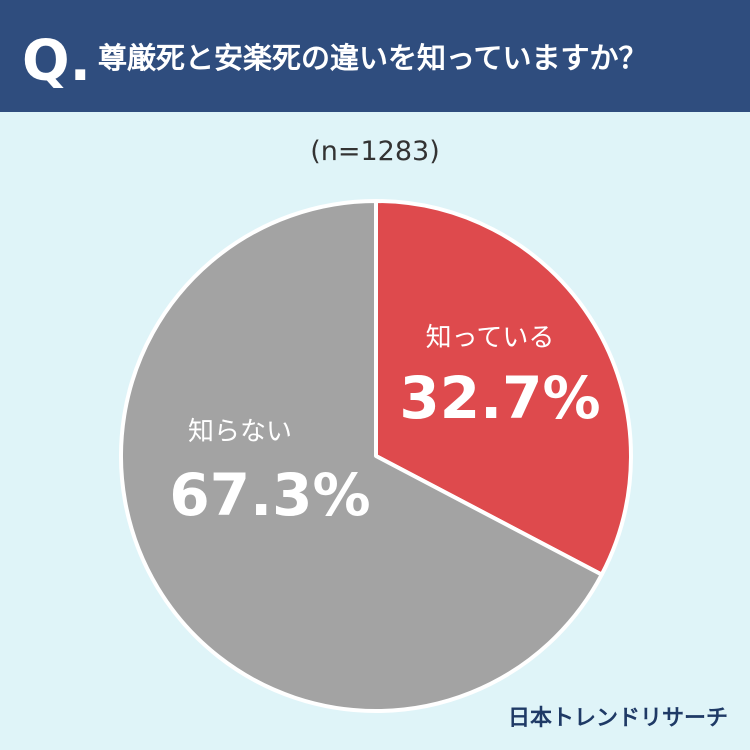 The width and height of the screenshot is (750, 750). Describe the element at coordinates (375, 151) in the screenshot. I see `sample-size: (n=1283)` at that location.